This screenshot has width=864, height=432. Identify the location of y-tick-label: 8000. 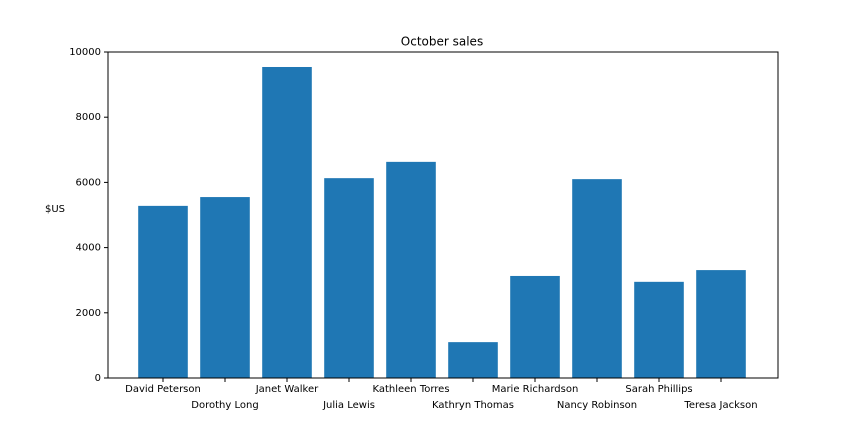
(88, 117).